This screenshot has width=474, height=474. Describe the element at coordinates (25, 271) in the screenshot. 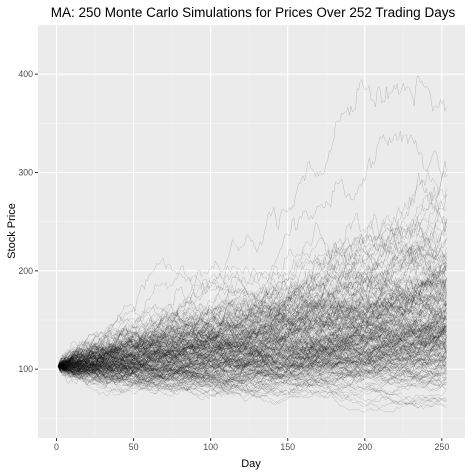

I see `y-tick-label-200: 200` at that location.